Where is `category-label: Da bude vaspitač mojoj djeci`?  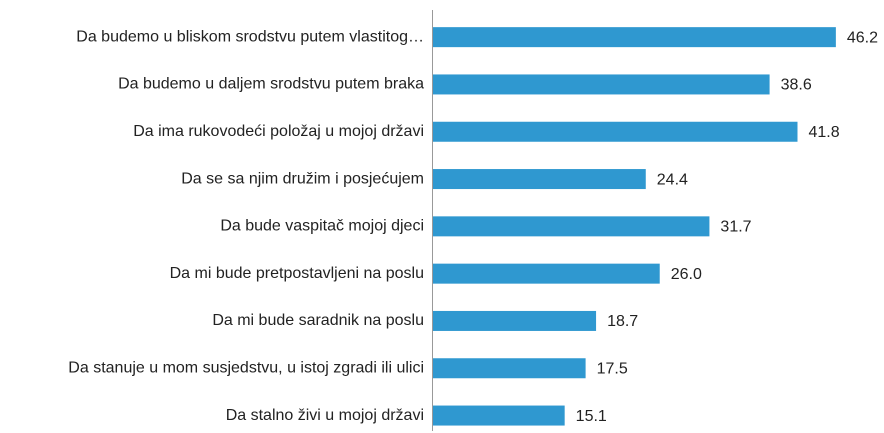
category-label: Da bude vaspitač mojoj djeci is located at coordinates (322, 226).